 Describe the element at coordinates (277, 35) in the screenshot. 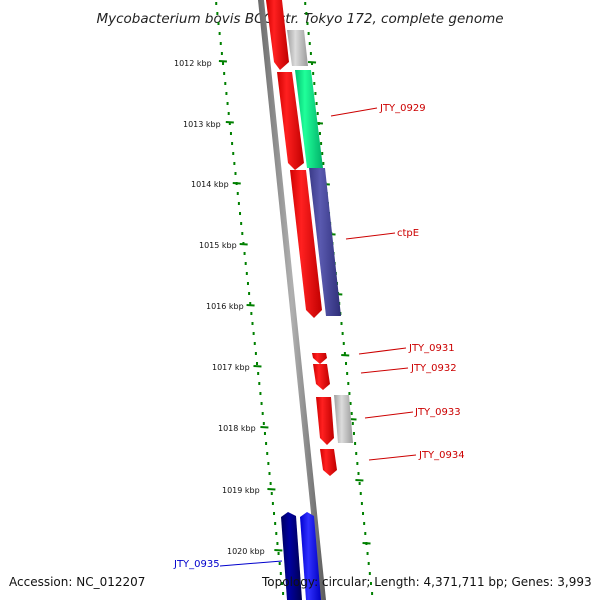

I see `gene-arrow-top-red` at that location.